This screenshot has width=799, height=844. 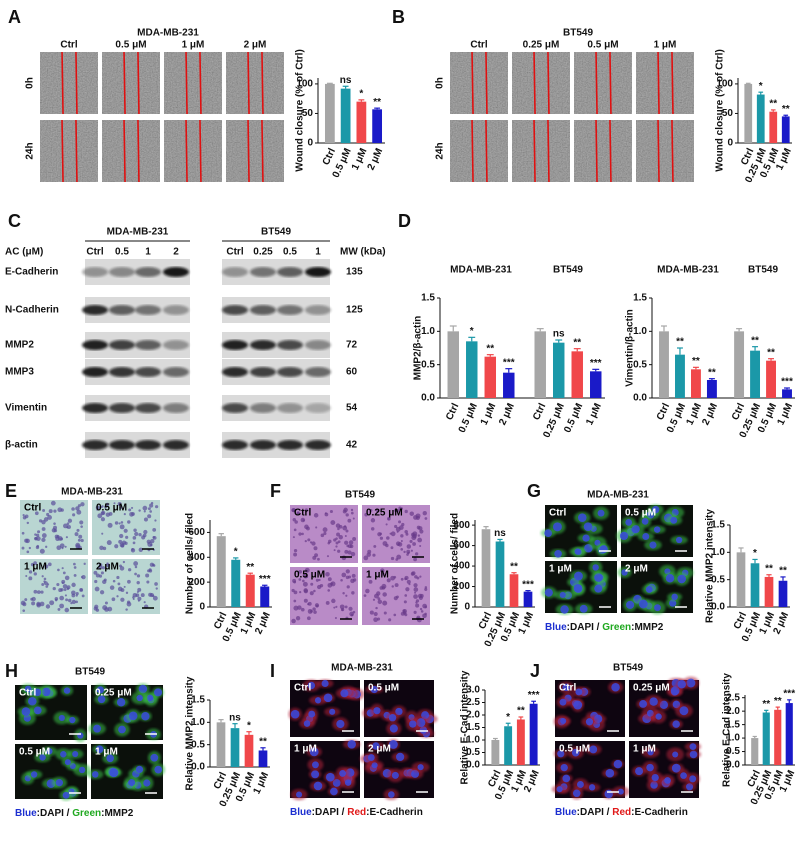 What do you see at coordinates (190, 733) in the screenshot?
I see `y-axis-label: Relative MMP2 intensity` at bounding box center [190, 733].